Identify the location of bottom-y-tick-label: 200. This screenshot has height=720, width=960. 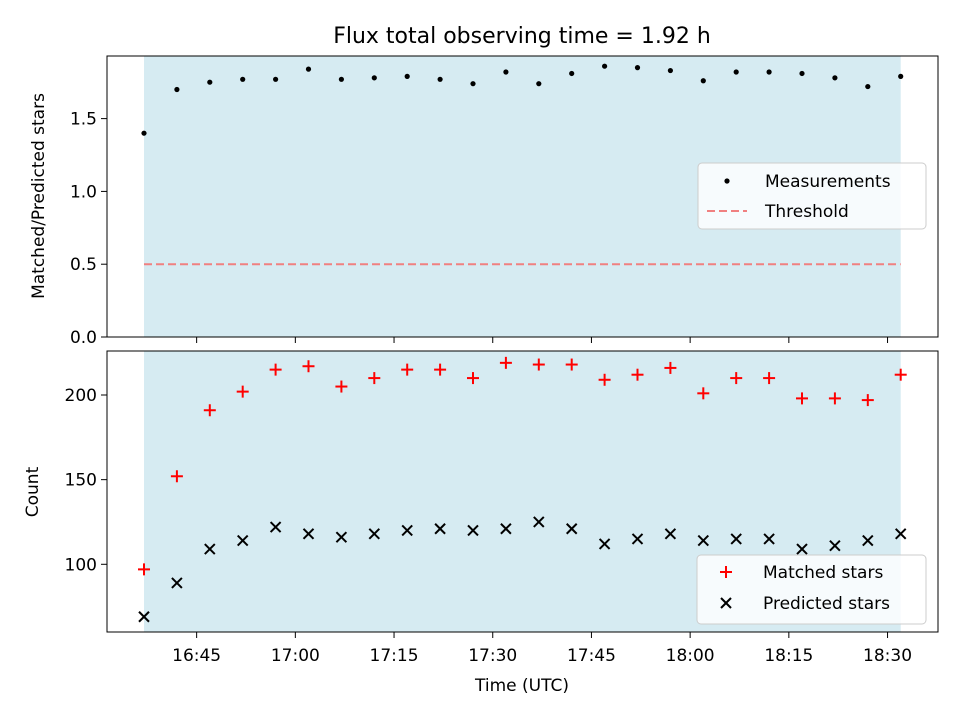
(81, 396).